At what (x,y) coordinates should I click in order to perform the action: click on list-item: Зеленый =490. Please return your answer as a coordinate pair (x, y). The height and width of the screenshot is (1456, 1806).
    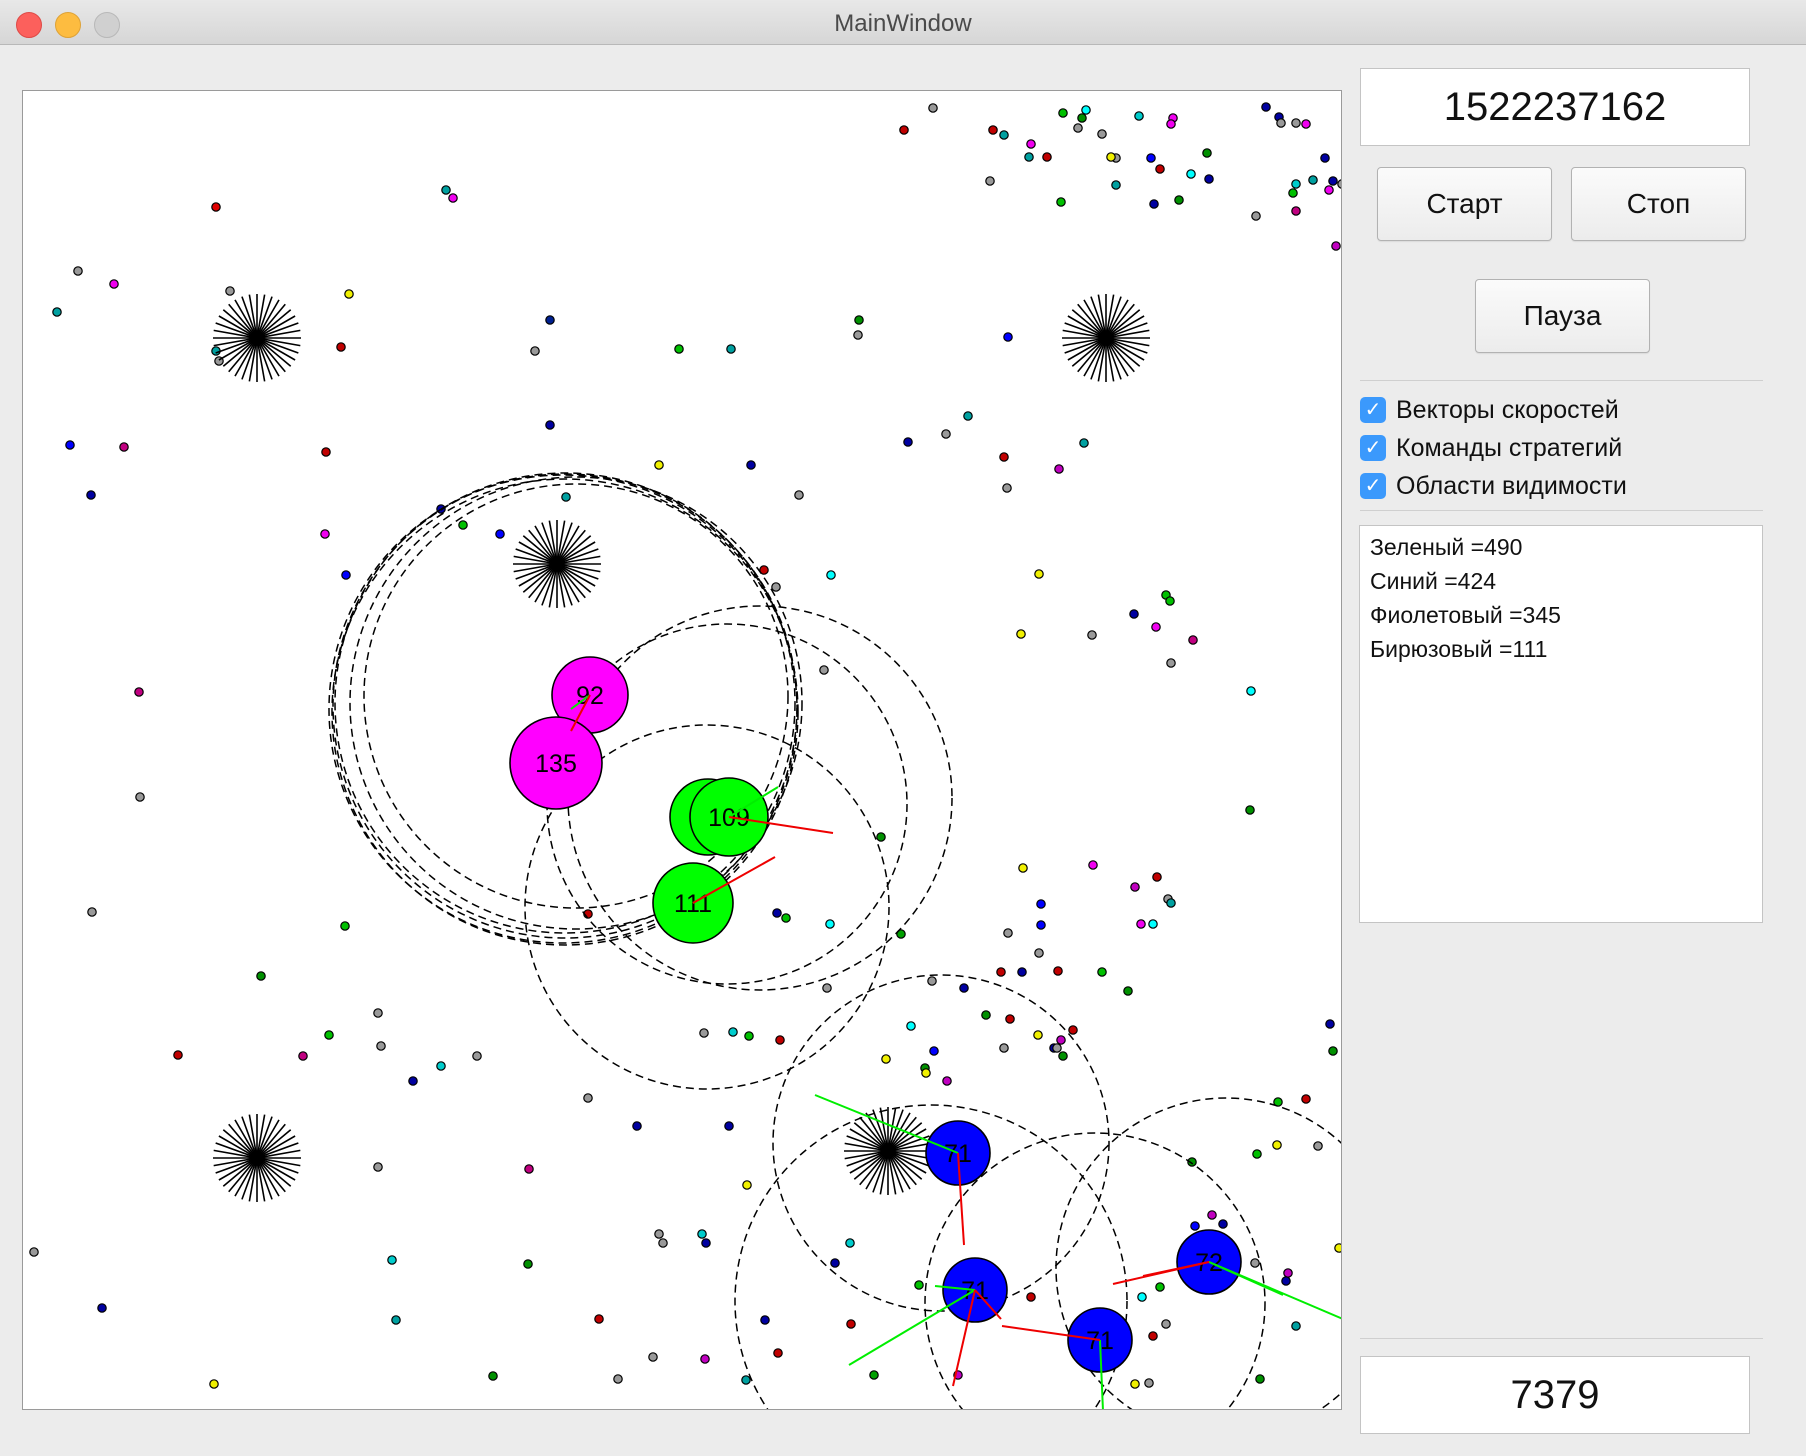
    Looking at the image, I should click on (1446, 547).